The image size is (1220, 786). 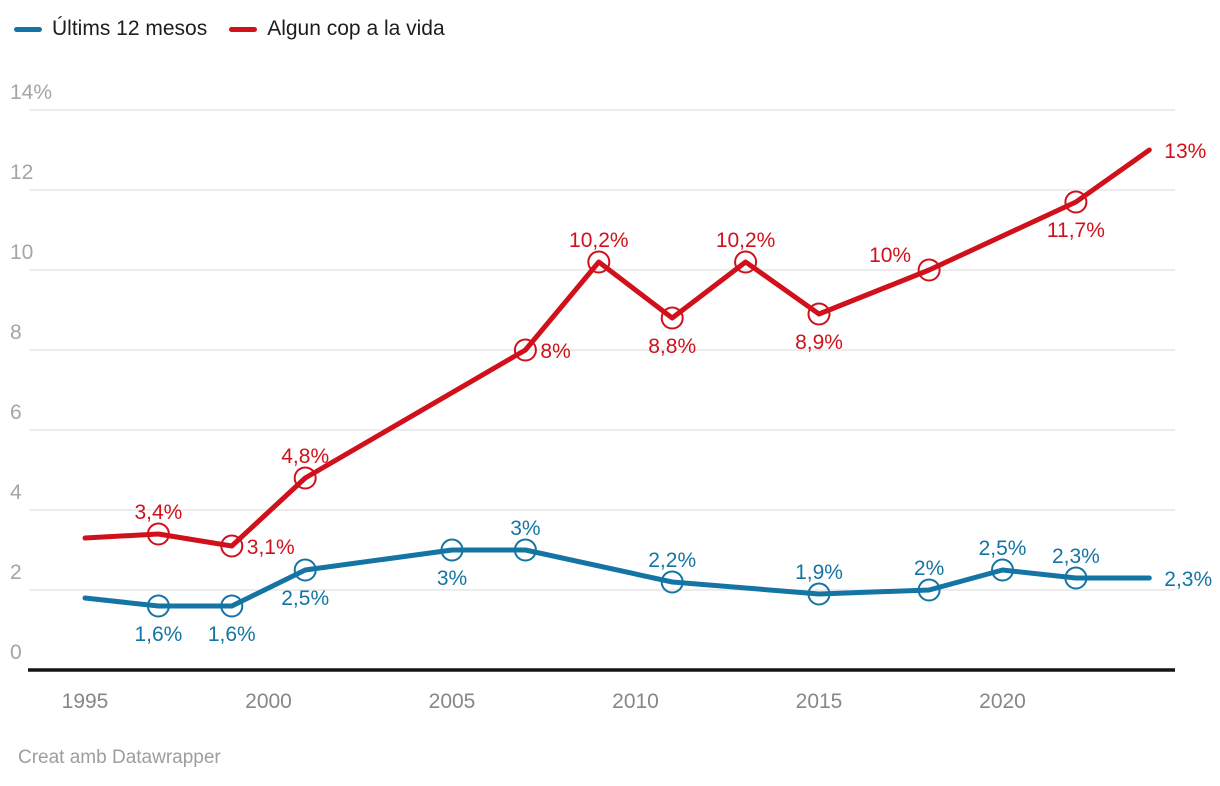 What do you see at coordinates (21, 172) in the screenshot?
I see `y-axis-tick-label: 12` at bounding box center [21, 172].